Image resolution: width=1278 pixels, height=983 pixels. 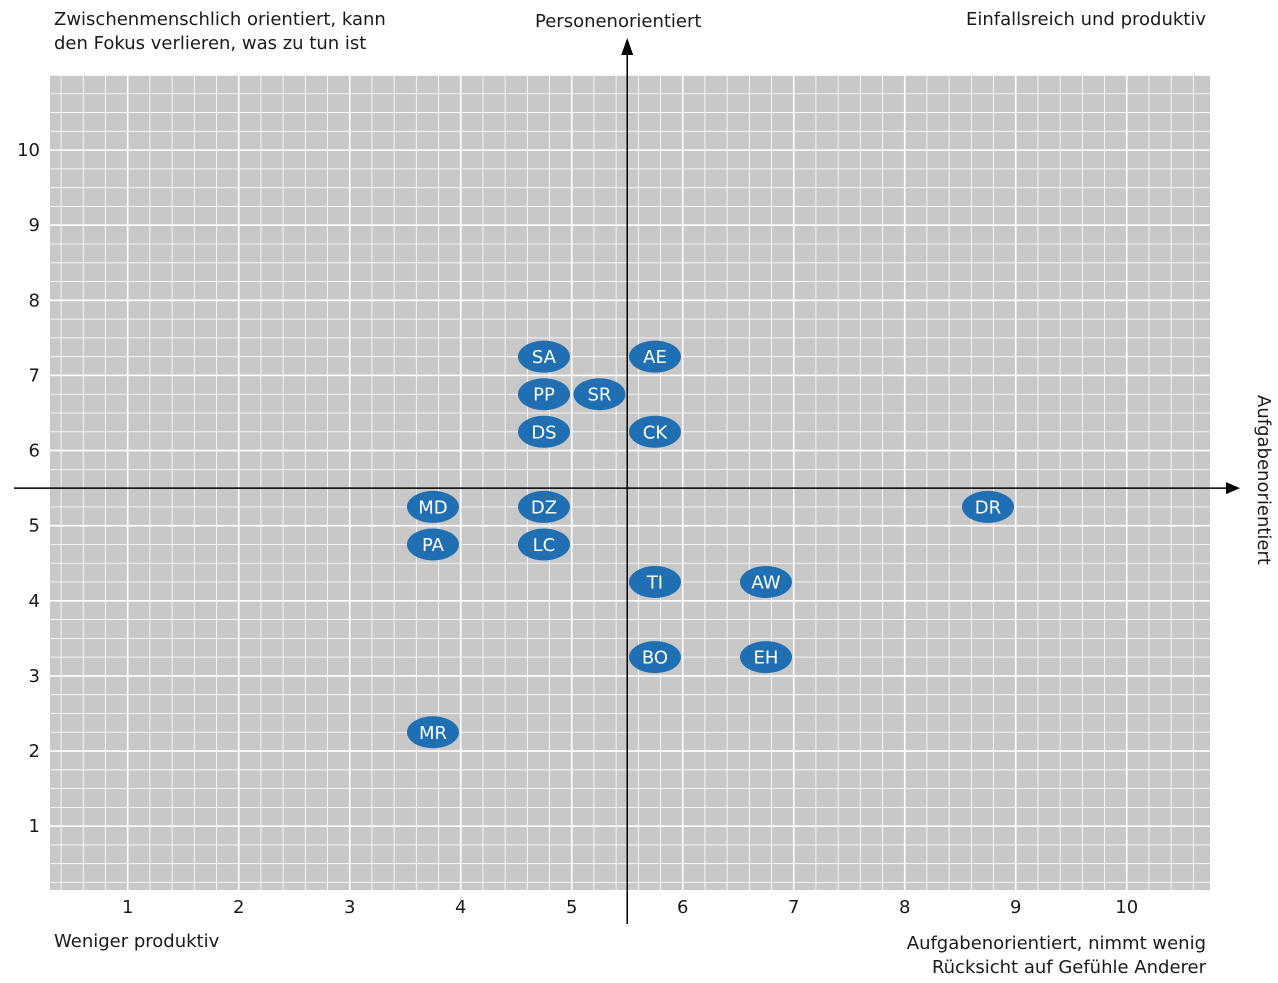 I want to click on data-point-aw: AW, so click(x=765, y=582).